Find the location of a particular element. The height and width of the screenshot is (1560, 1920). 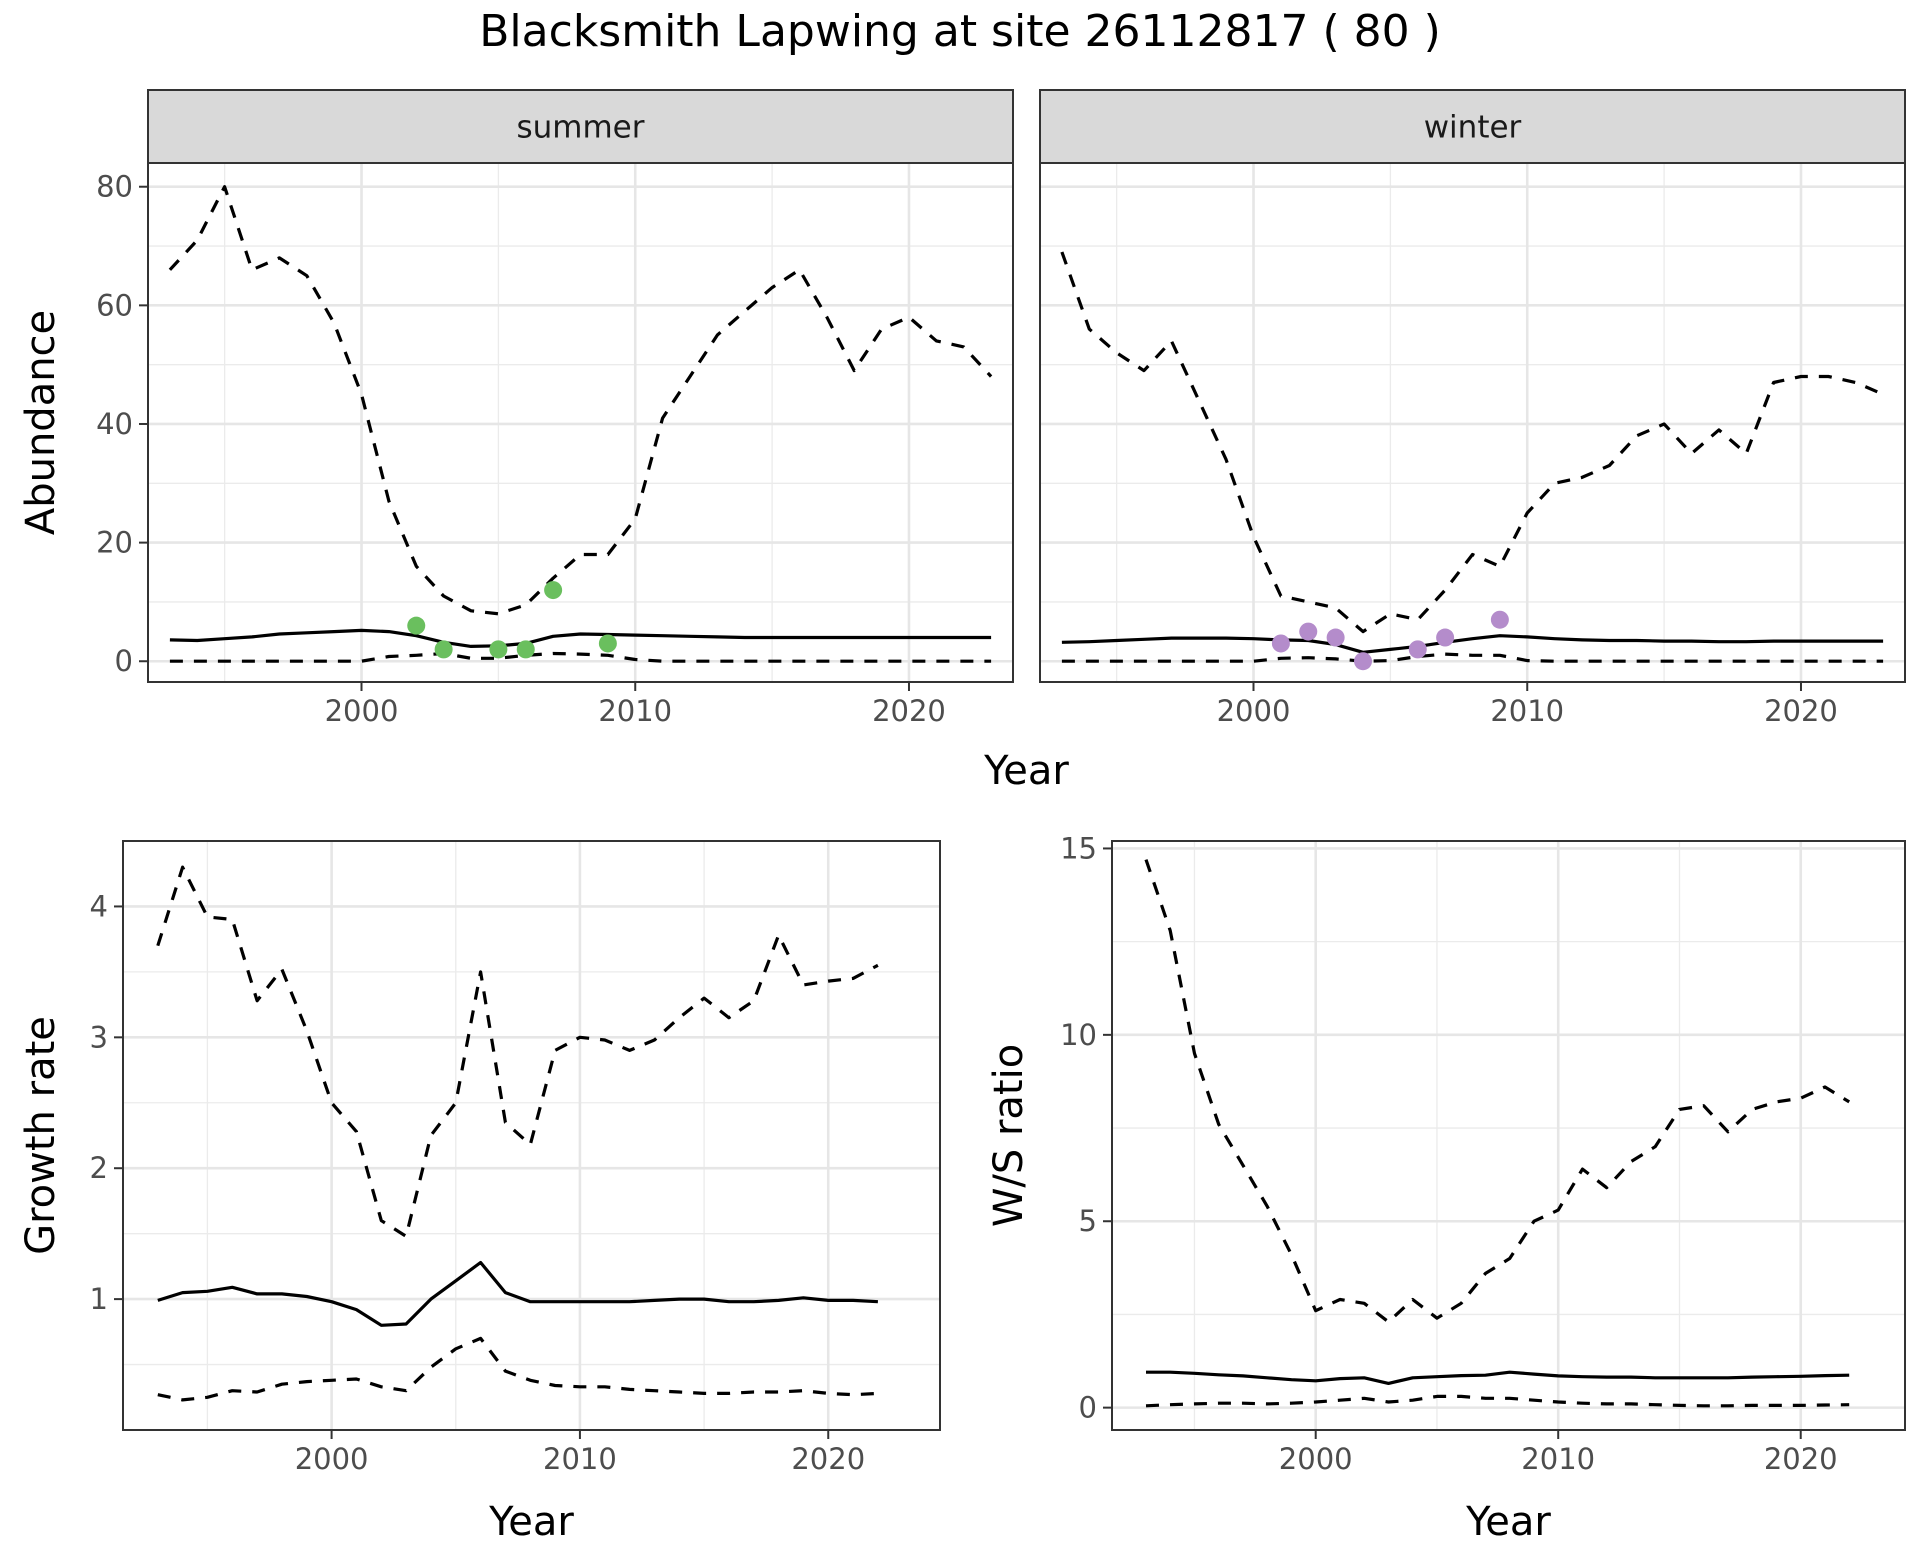

y-tick-label: 60 is located at coordinates (114, 305).